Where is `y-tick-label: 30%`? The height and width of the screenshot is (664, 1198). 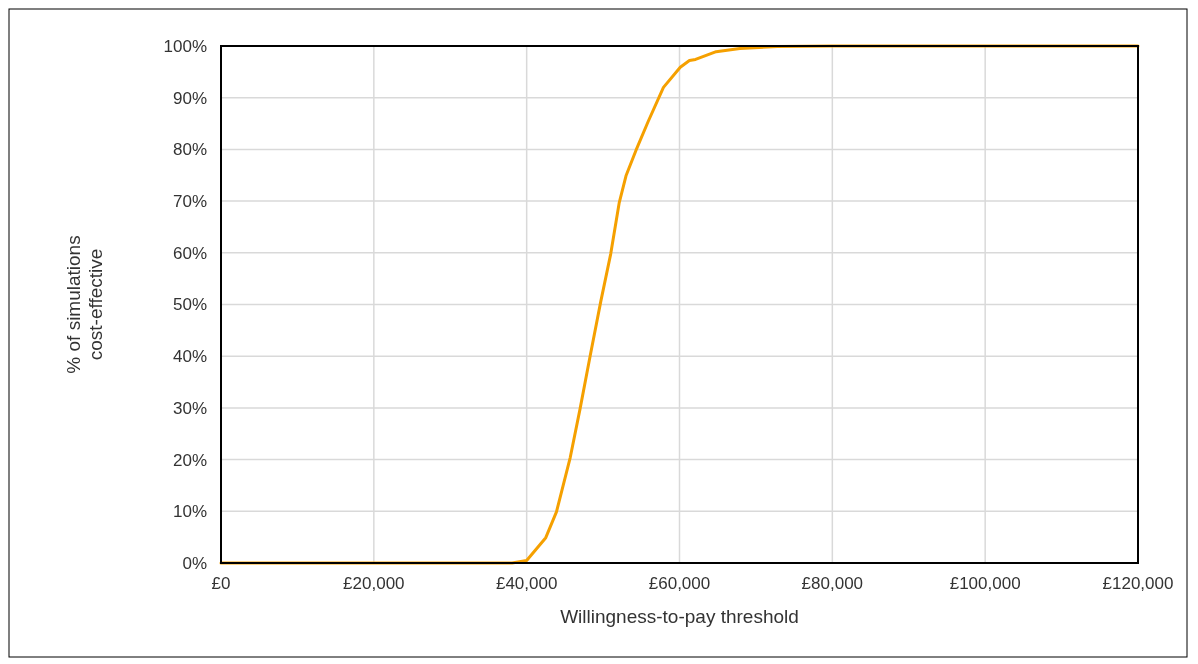 y-tick-label: 30% is located at coordinates (189, 408).